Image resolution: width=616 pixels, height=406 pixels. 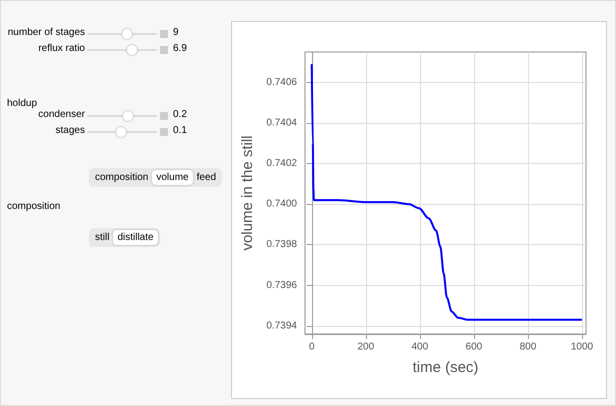 What do you see at coordinates (282, 244) in the screenshot?
I see `y-tick-label: 0.7398` at bounding box center [282, 244].